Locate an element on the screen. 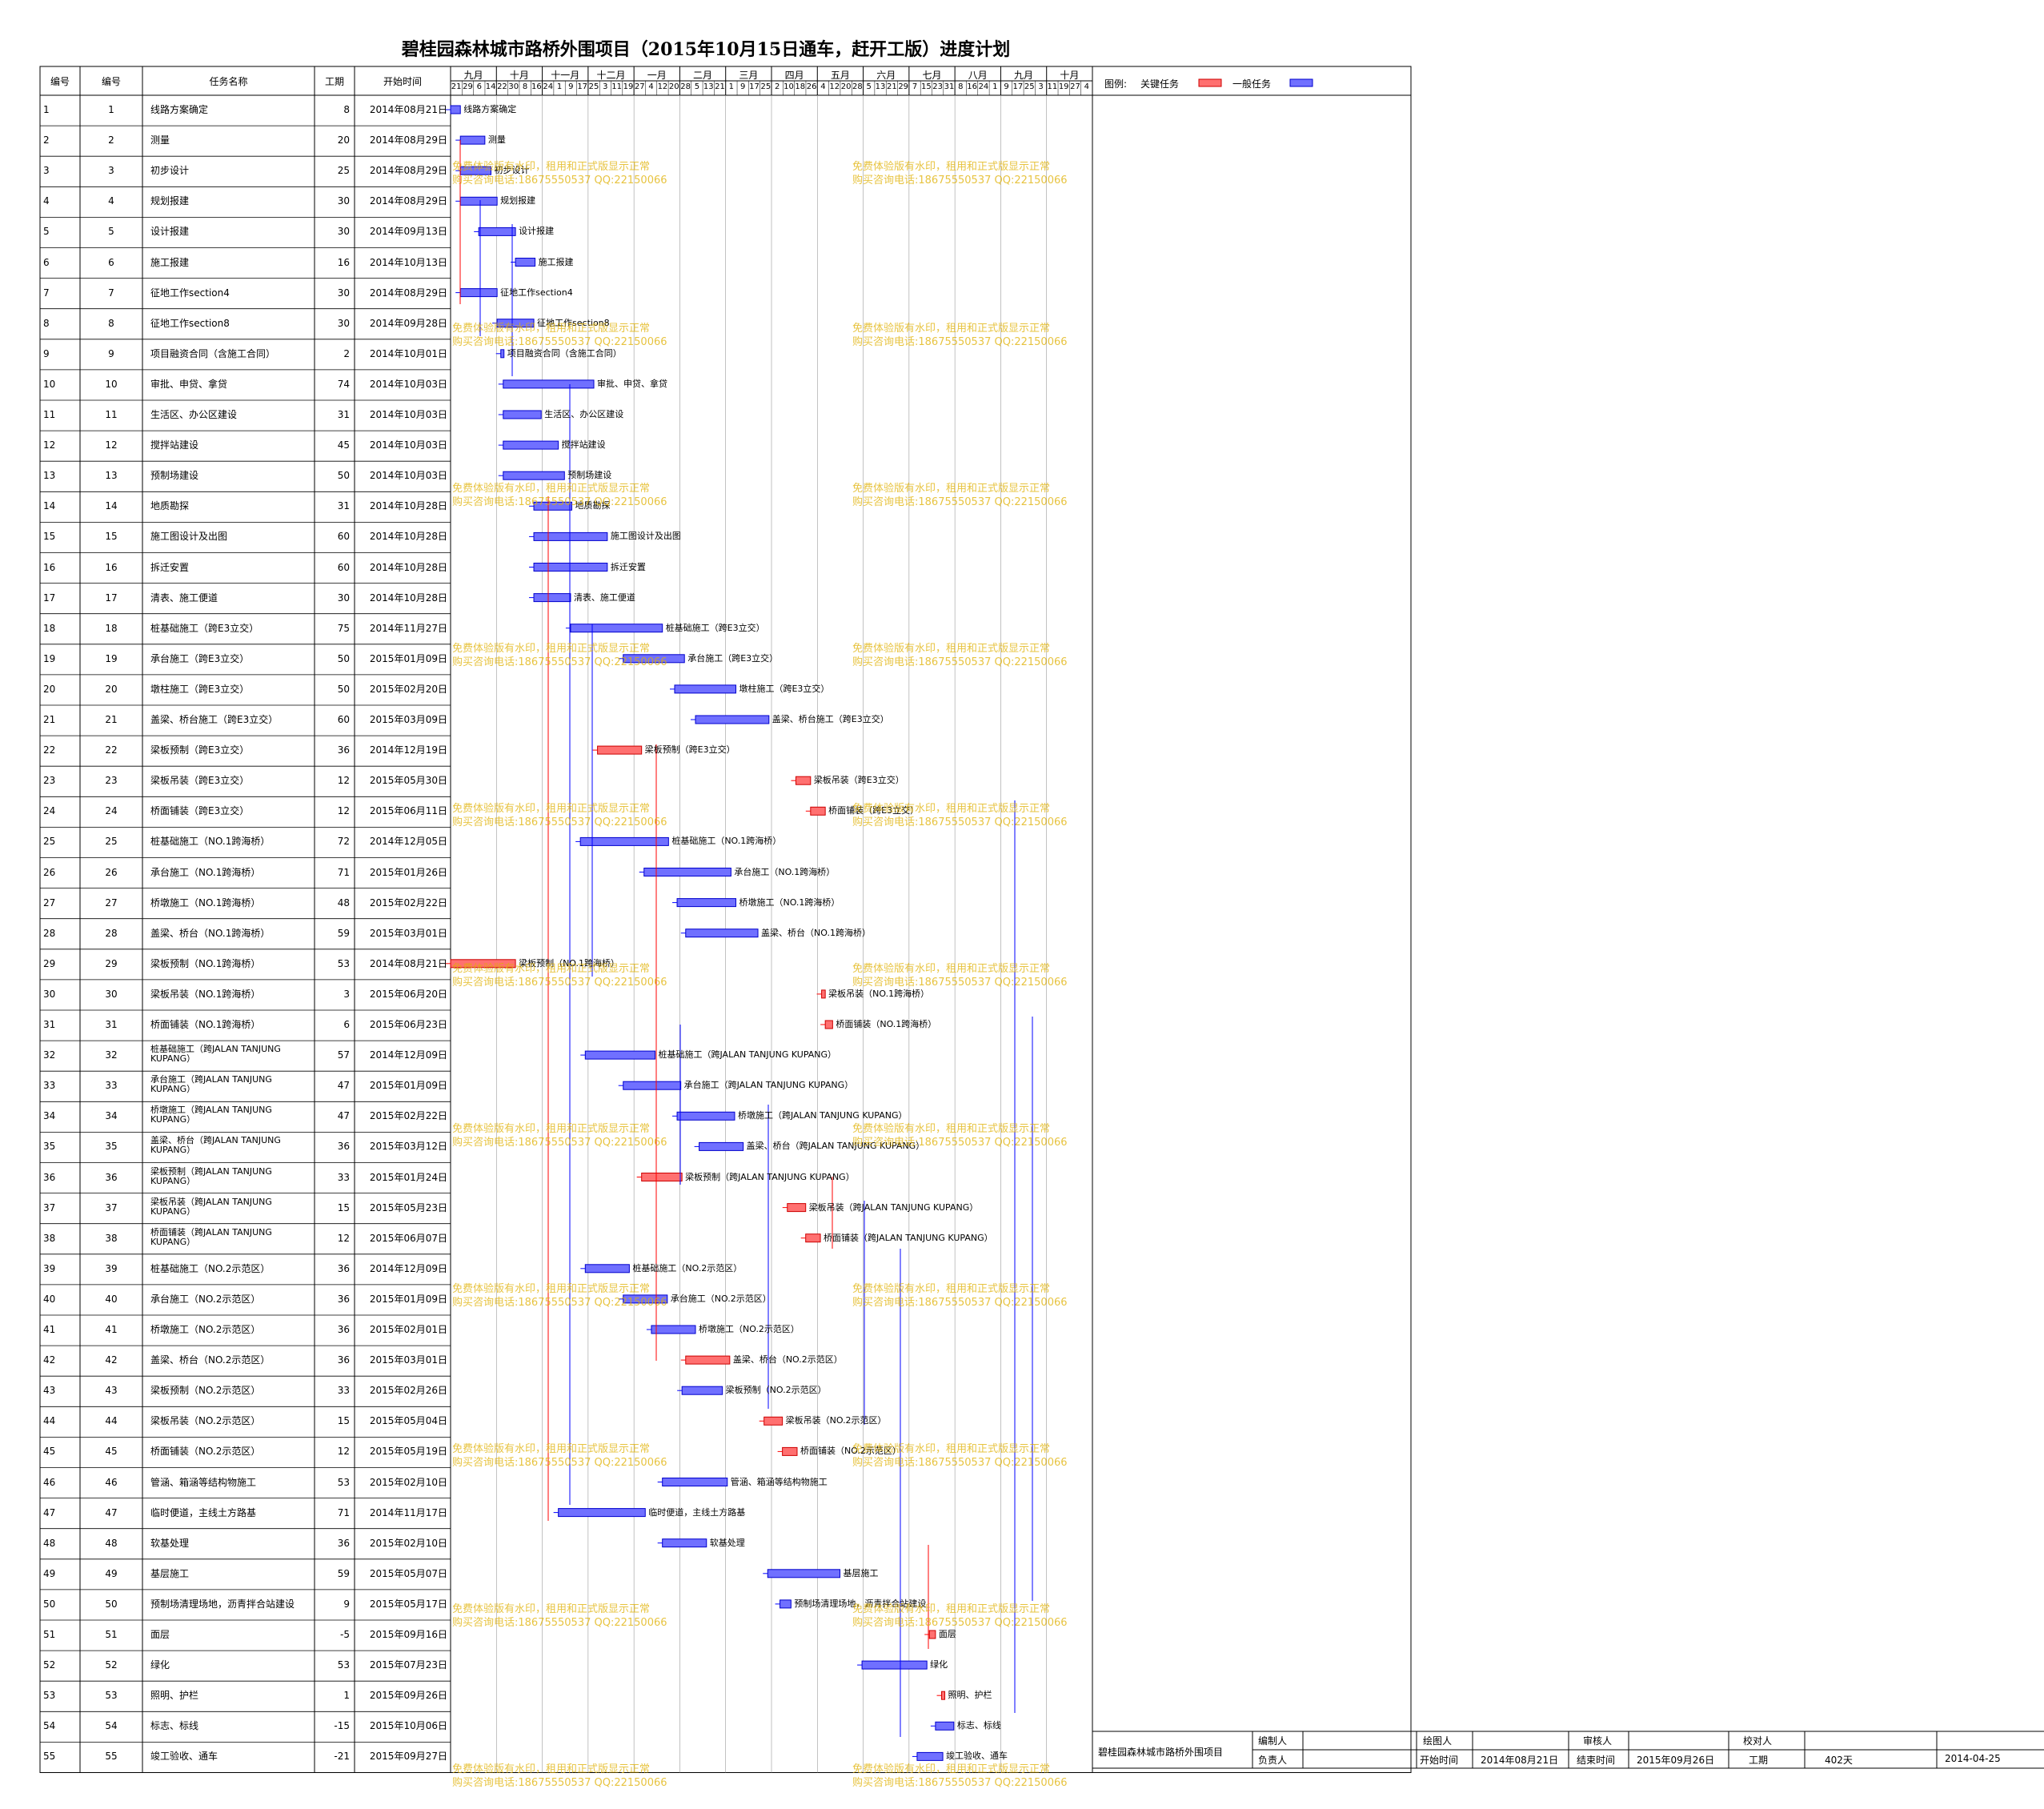 The width and height of the screenshot is (2044, 1809). task-name: 梁板吊装（跨JALAN TANJUNG KUPANG） is located at coordinates (211, 1207).